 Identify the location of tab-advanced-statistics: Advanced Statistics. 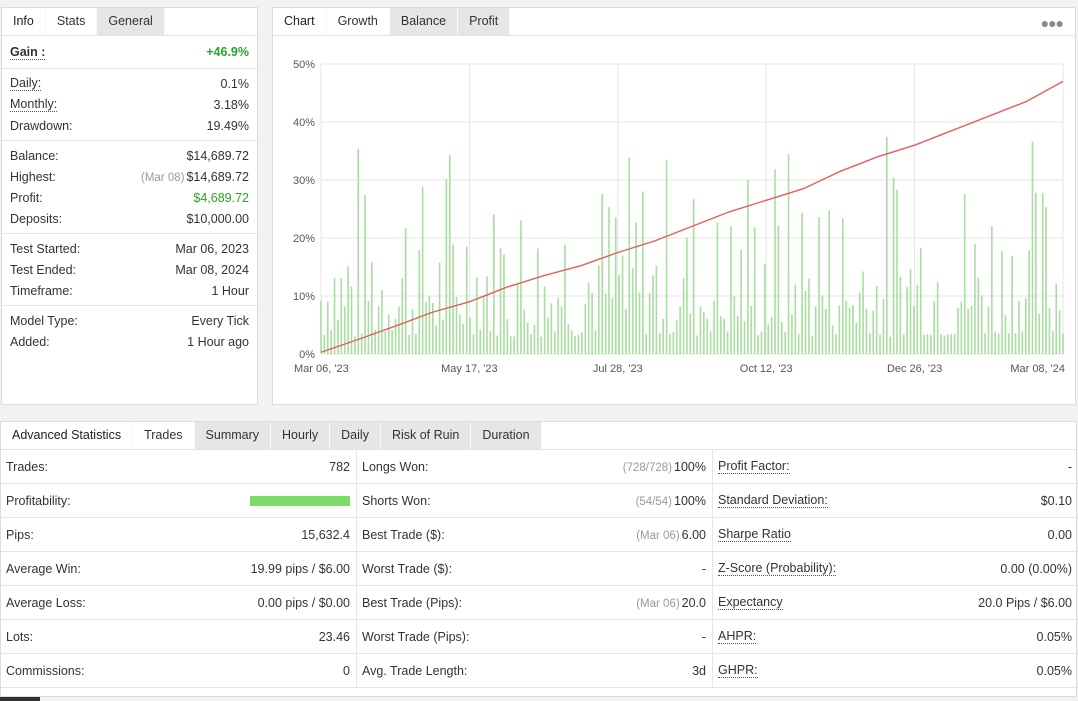
(67, 435).